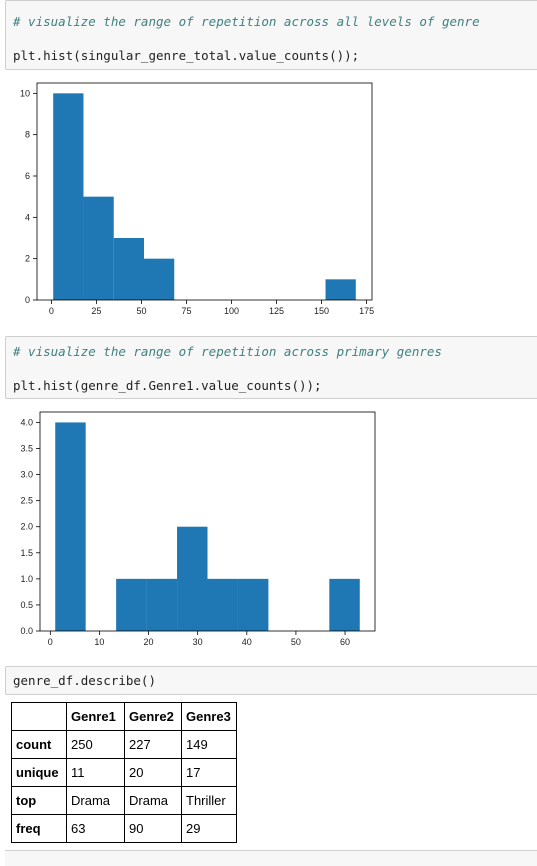 The image size is (537, 866). Describe the element at coordinates (27, 300) in the screenshot. I see `y-tick-label: 0` at that location.